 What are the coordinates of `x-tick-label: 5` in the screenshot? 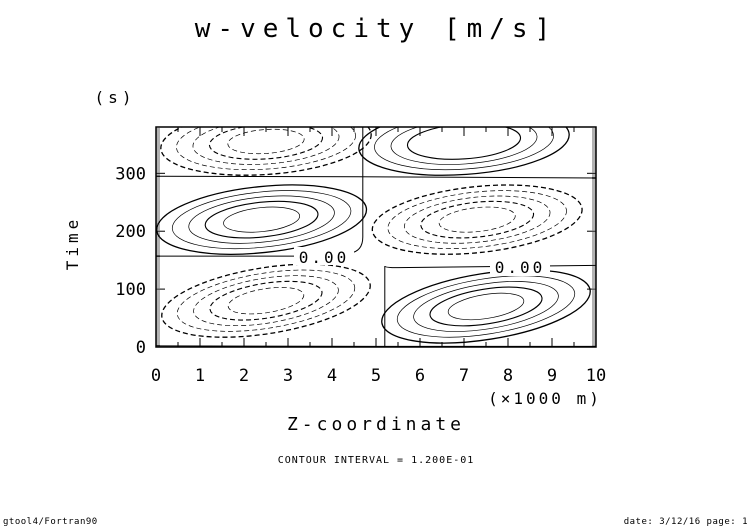 It's located at (376, 376).